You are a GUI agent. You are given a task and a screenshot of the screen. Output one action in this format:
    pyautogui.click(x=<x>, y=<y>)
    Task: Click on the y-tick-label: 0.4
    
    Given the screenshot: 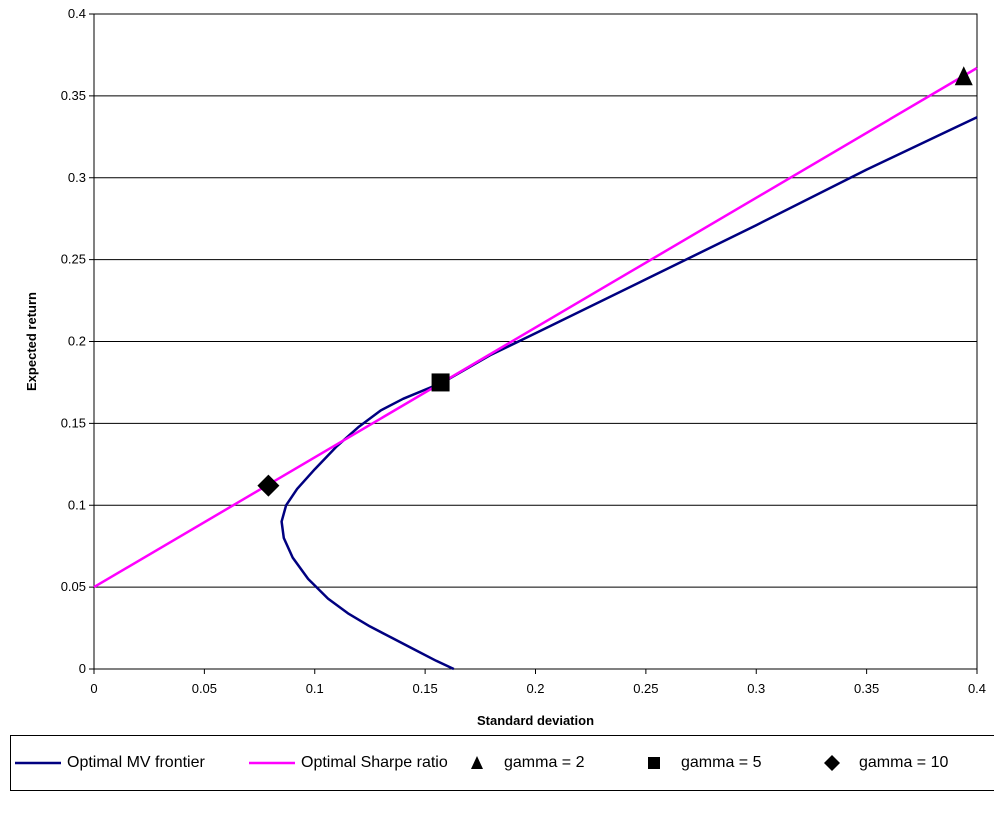 What is the action you would take?
    pyautogui.click(x=77, y=13)
    